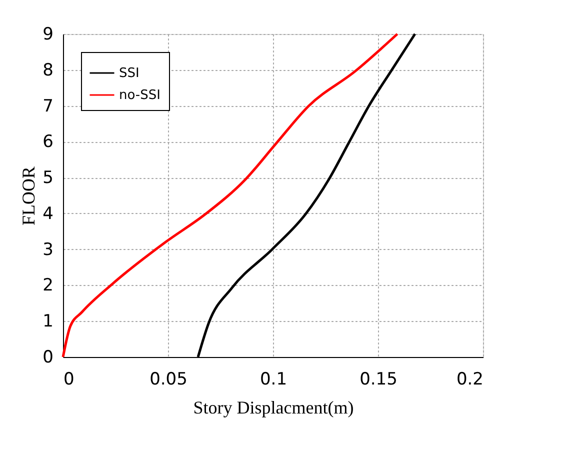 The height and width of the screenshot is (465, 579). Describe the element at coordinates (273, 408) in the screenshot. I see `x-axis-title: Story Displacment(m)` at that location.